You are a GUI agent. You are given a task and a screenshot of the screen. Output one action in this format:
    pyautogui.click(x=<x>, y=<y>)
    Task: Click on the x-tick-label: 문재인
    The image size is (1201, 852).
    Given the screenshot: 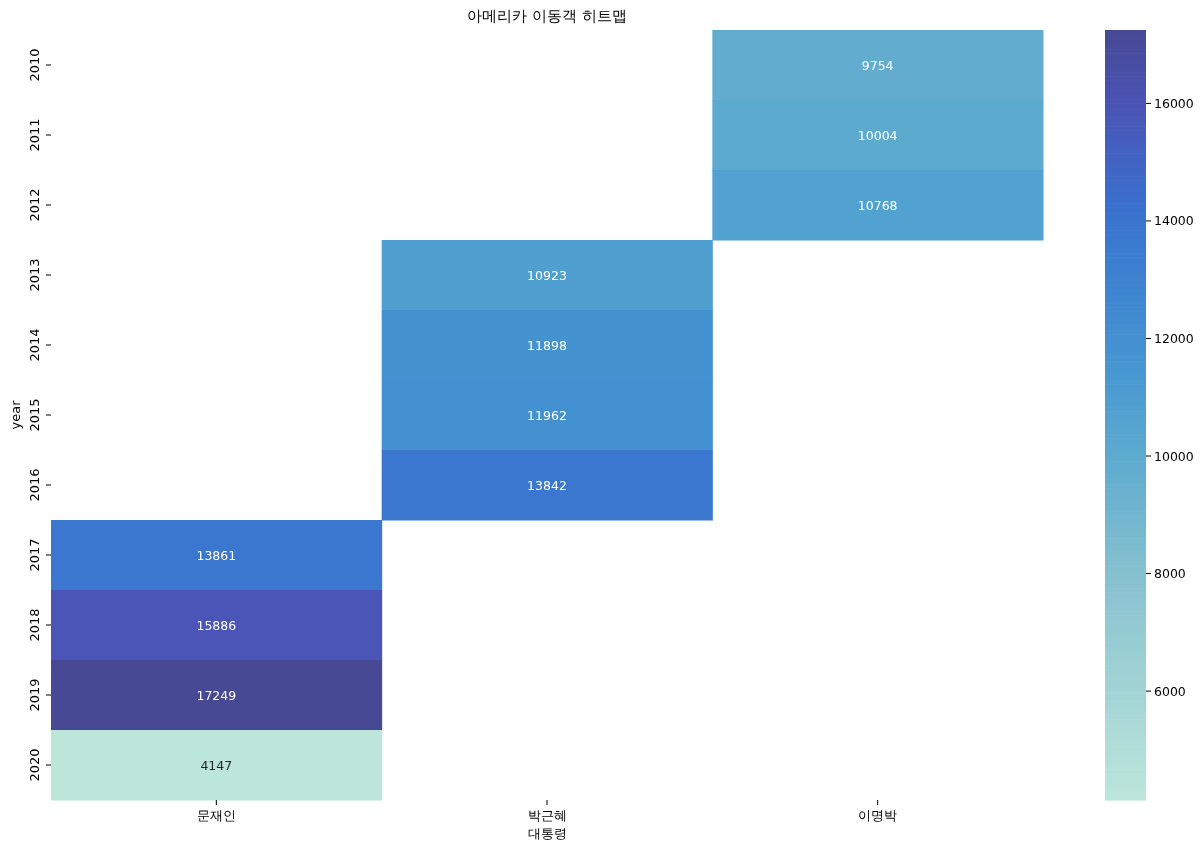 What is the action you would take?
    pyautogui.click(x=216, y=815)
    